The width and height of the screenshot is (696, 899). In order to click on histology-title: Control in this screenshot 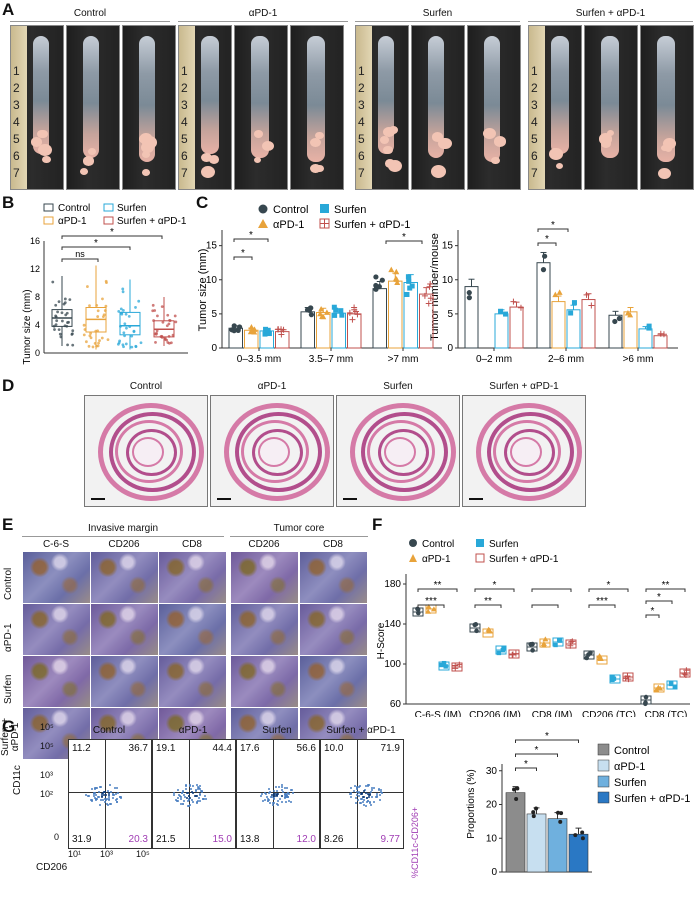, I will do `click(146, 386)`.